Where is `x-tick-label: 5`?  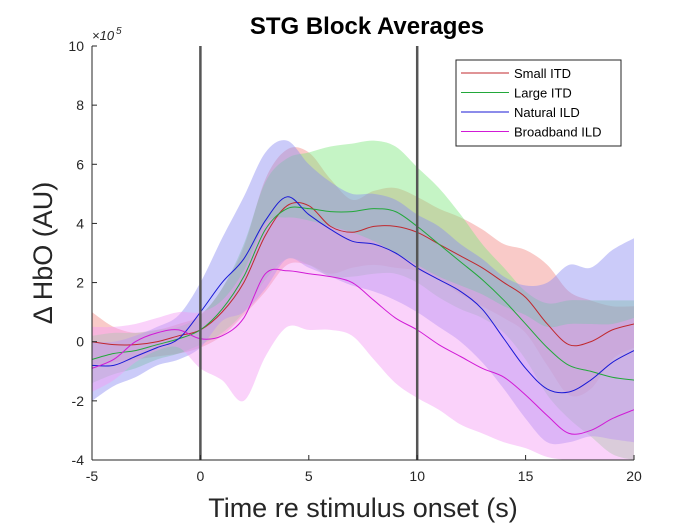 x-tick-label: 5 is located at coordinates (309, 476).